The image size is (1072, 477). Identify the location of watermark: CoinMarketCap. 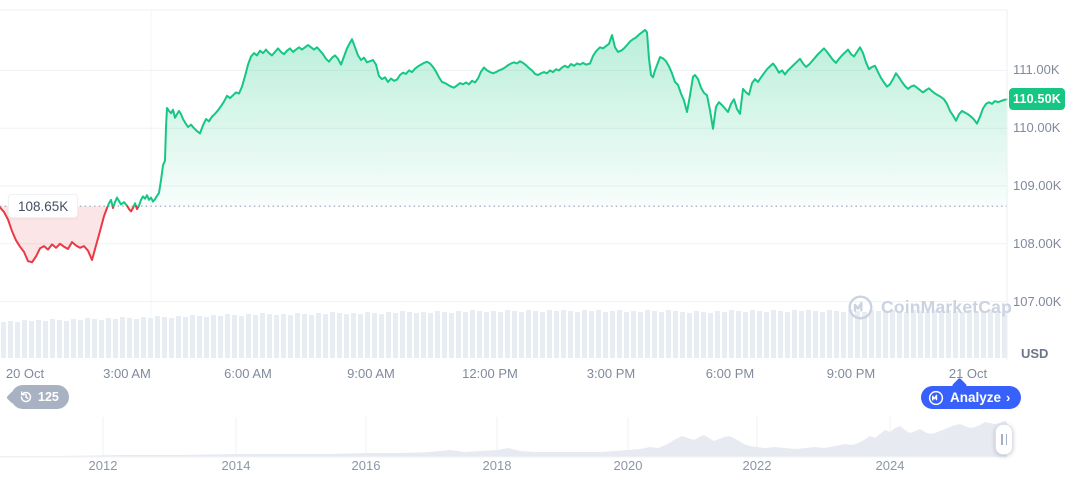
(929, 307).